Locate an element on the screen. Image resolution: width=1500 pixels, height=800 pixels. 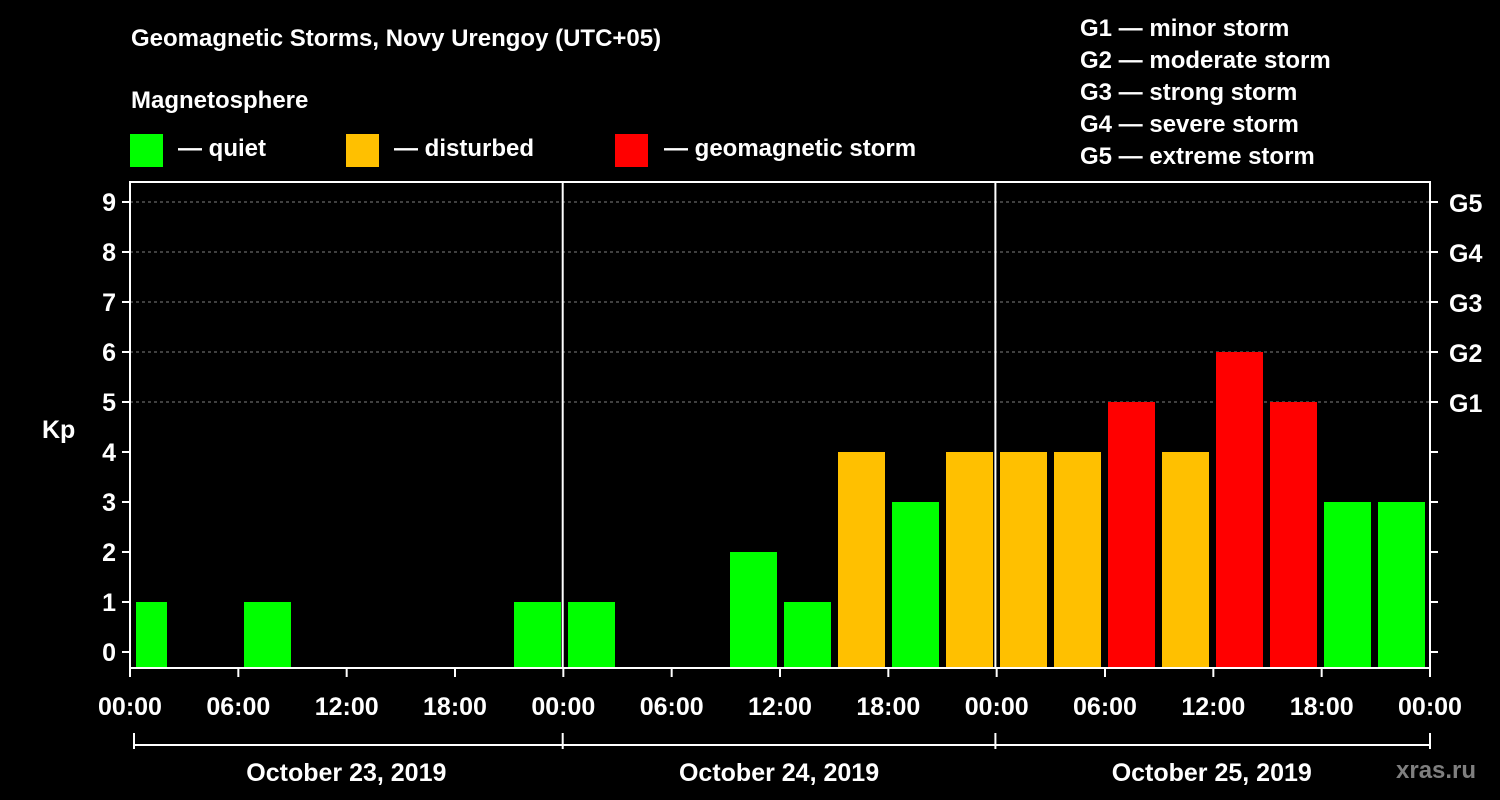
day-label-2: October 25, 2019 is located at coordinates (1212, 773).